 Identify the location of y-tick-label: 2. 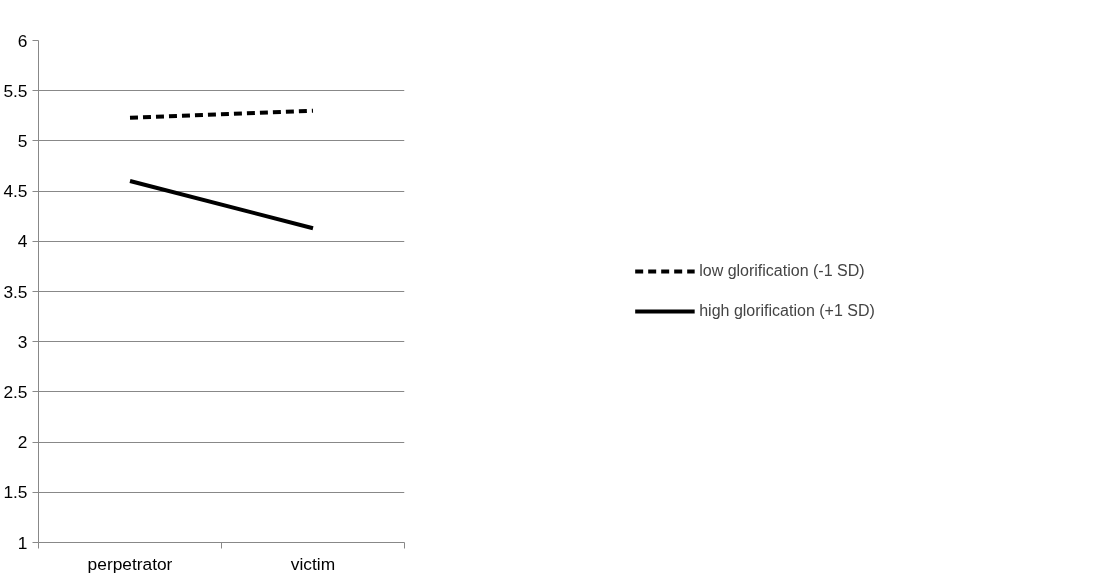
(22, 442).